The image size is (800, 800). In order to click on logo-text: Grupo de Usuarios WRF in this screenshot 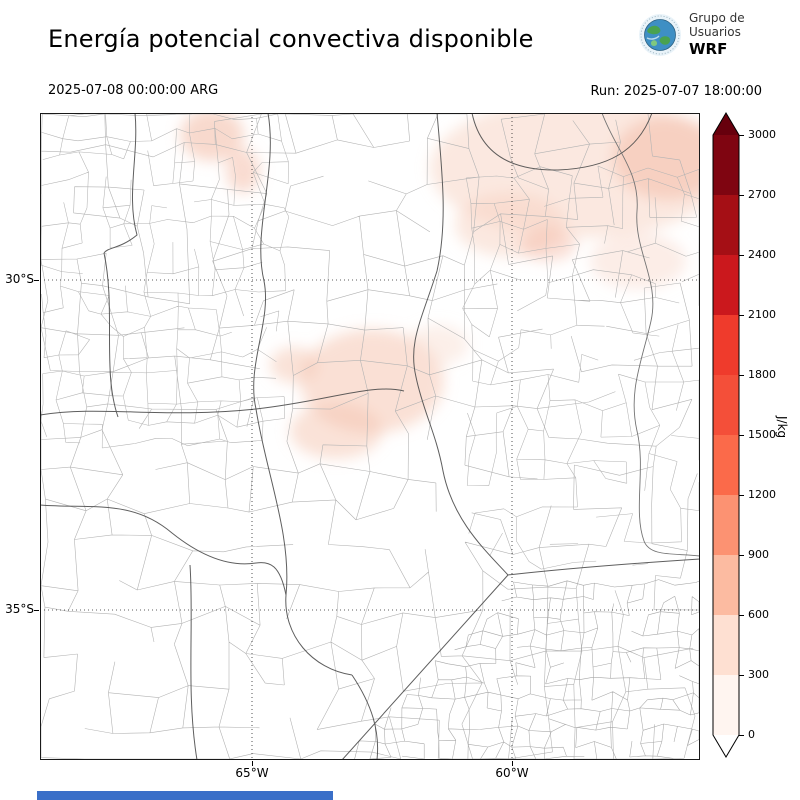, I will do `click(717, 34)`.